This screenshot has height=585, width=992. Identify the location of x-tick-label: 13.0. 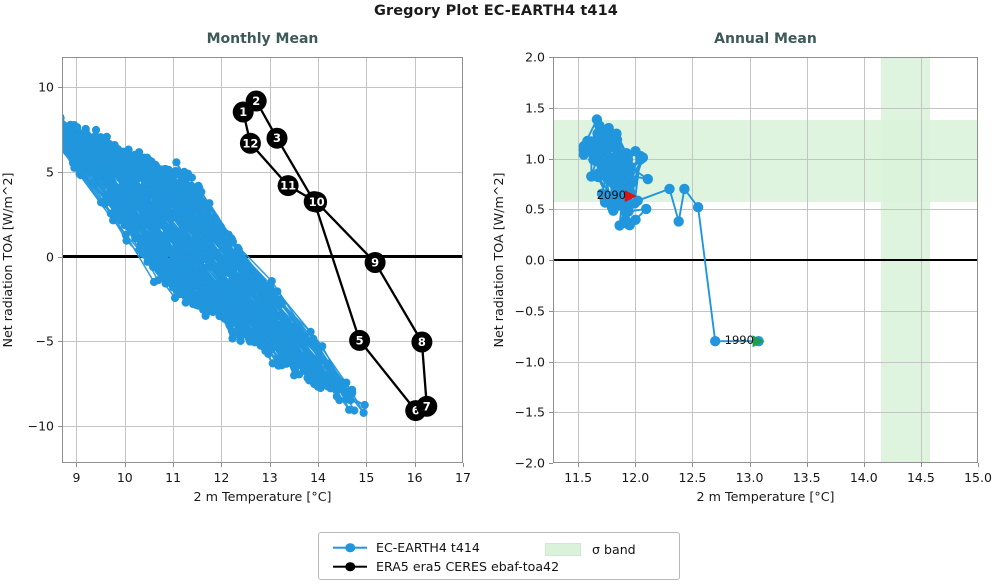
(749, 477).